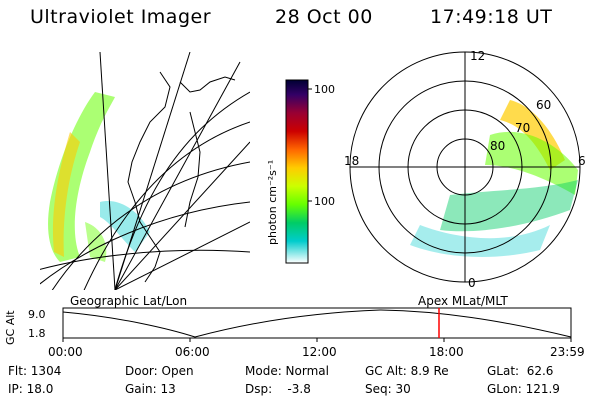 The width and height of the screenshot is (600, 400). Describe the element at coordinates (567, 352) in the screenshot. I see `timeline-x-tick: 23:59` at that location.